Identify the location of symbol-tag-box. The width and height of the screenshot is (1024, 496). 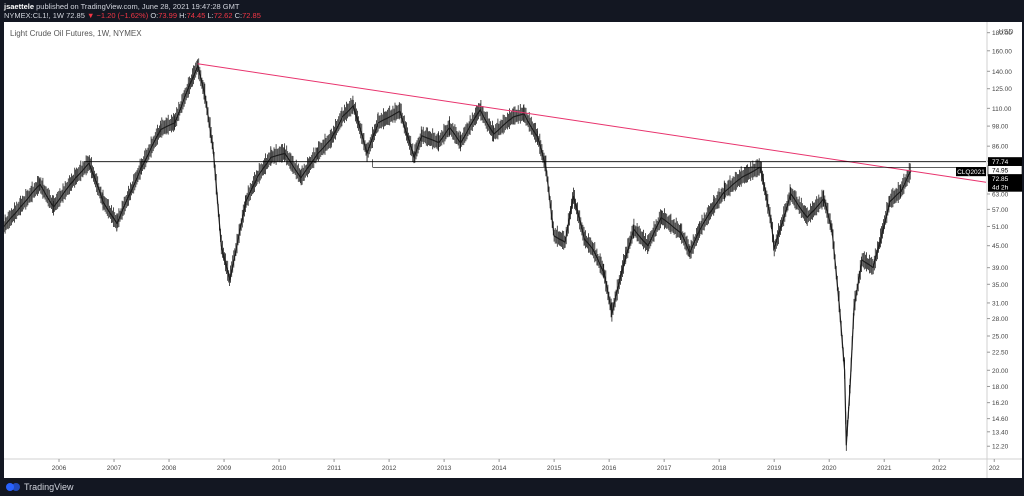
(971, 172).